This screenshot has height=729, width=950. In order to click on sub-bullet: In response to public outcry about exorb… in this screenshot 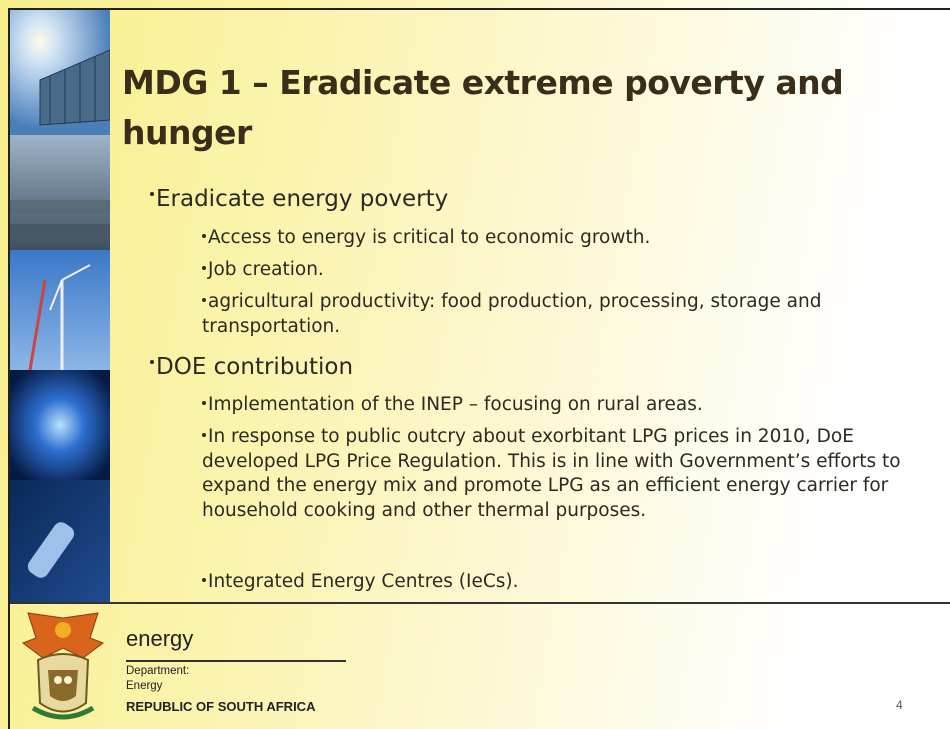, I will do `click(552, 474)`.